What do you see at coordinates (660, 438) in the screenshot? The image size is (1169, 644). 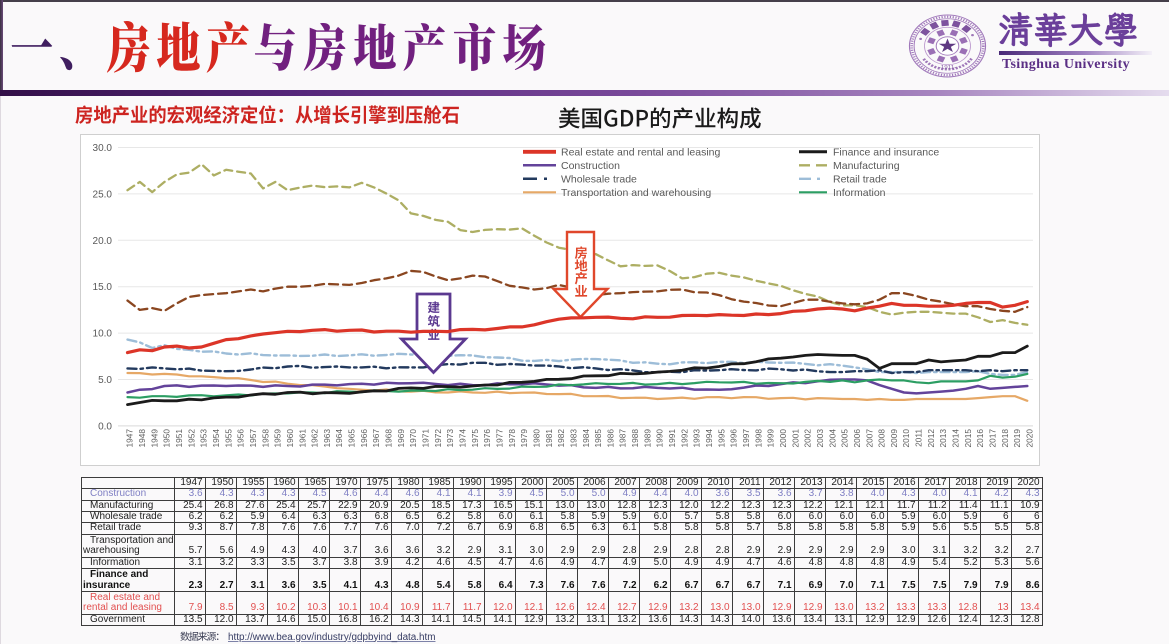 I see `svg-text: 1990` at bounding box center [660, 438].